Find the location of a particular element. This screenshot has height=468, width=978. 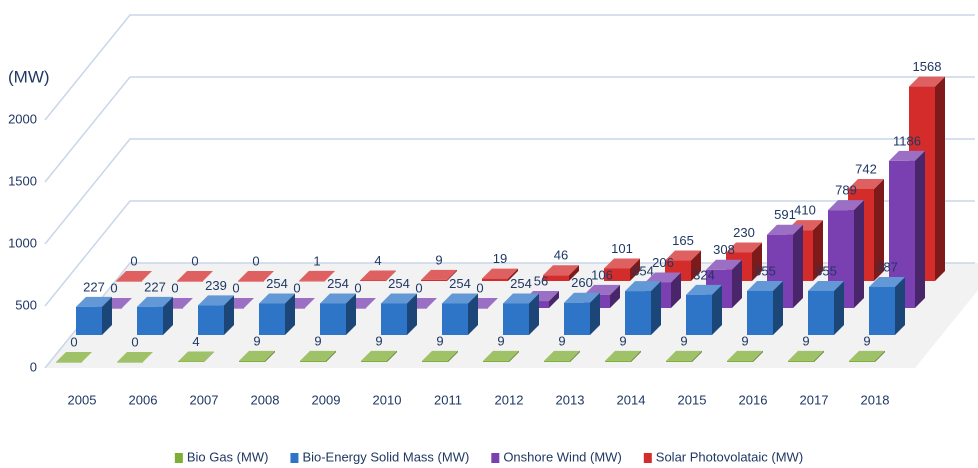

data-label: 239 is located at coordinates (216, 285).